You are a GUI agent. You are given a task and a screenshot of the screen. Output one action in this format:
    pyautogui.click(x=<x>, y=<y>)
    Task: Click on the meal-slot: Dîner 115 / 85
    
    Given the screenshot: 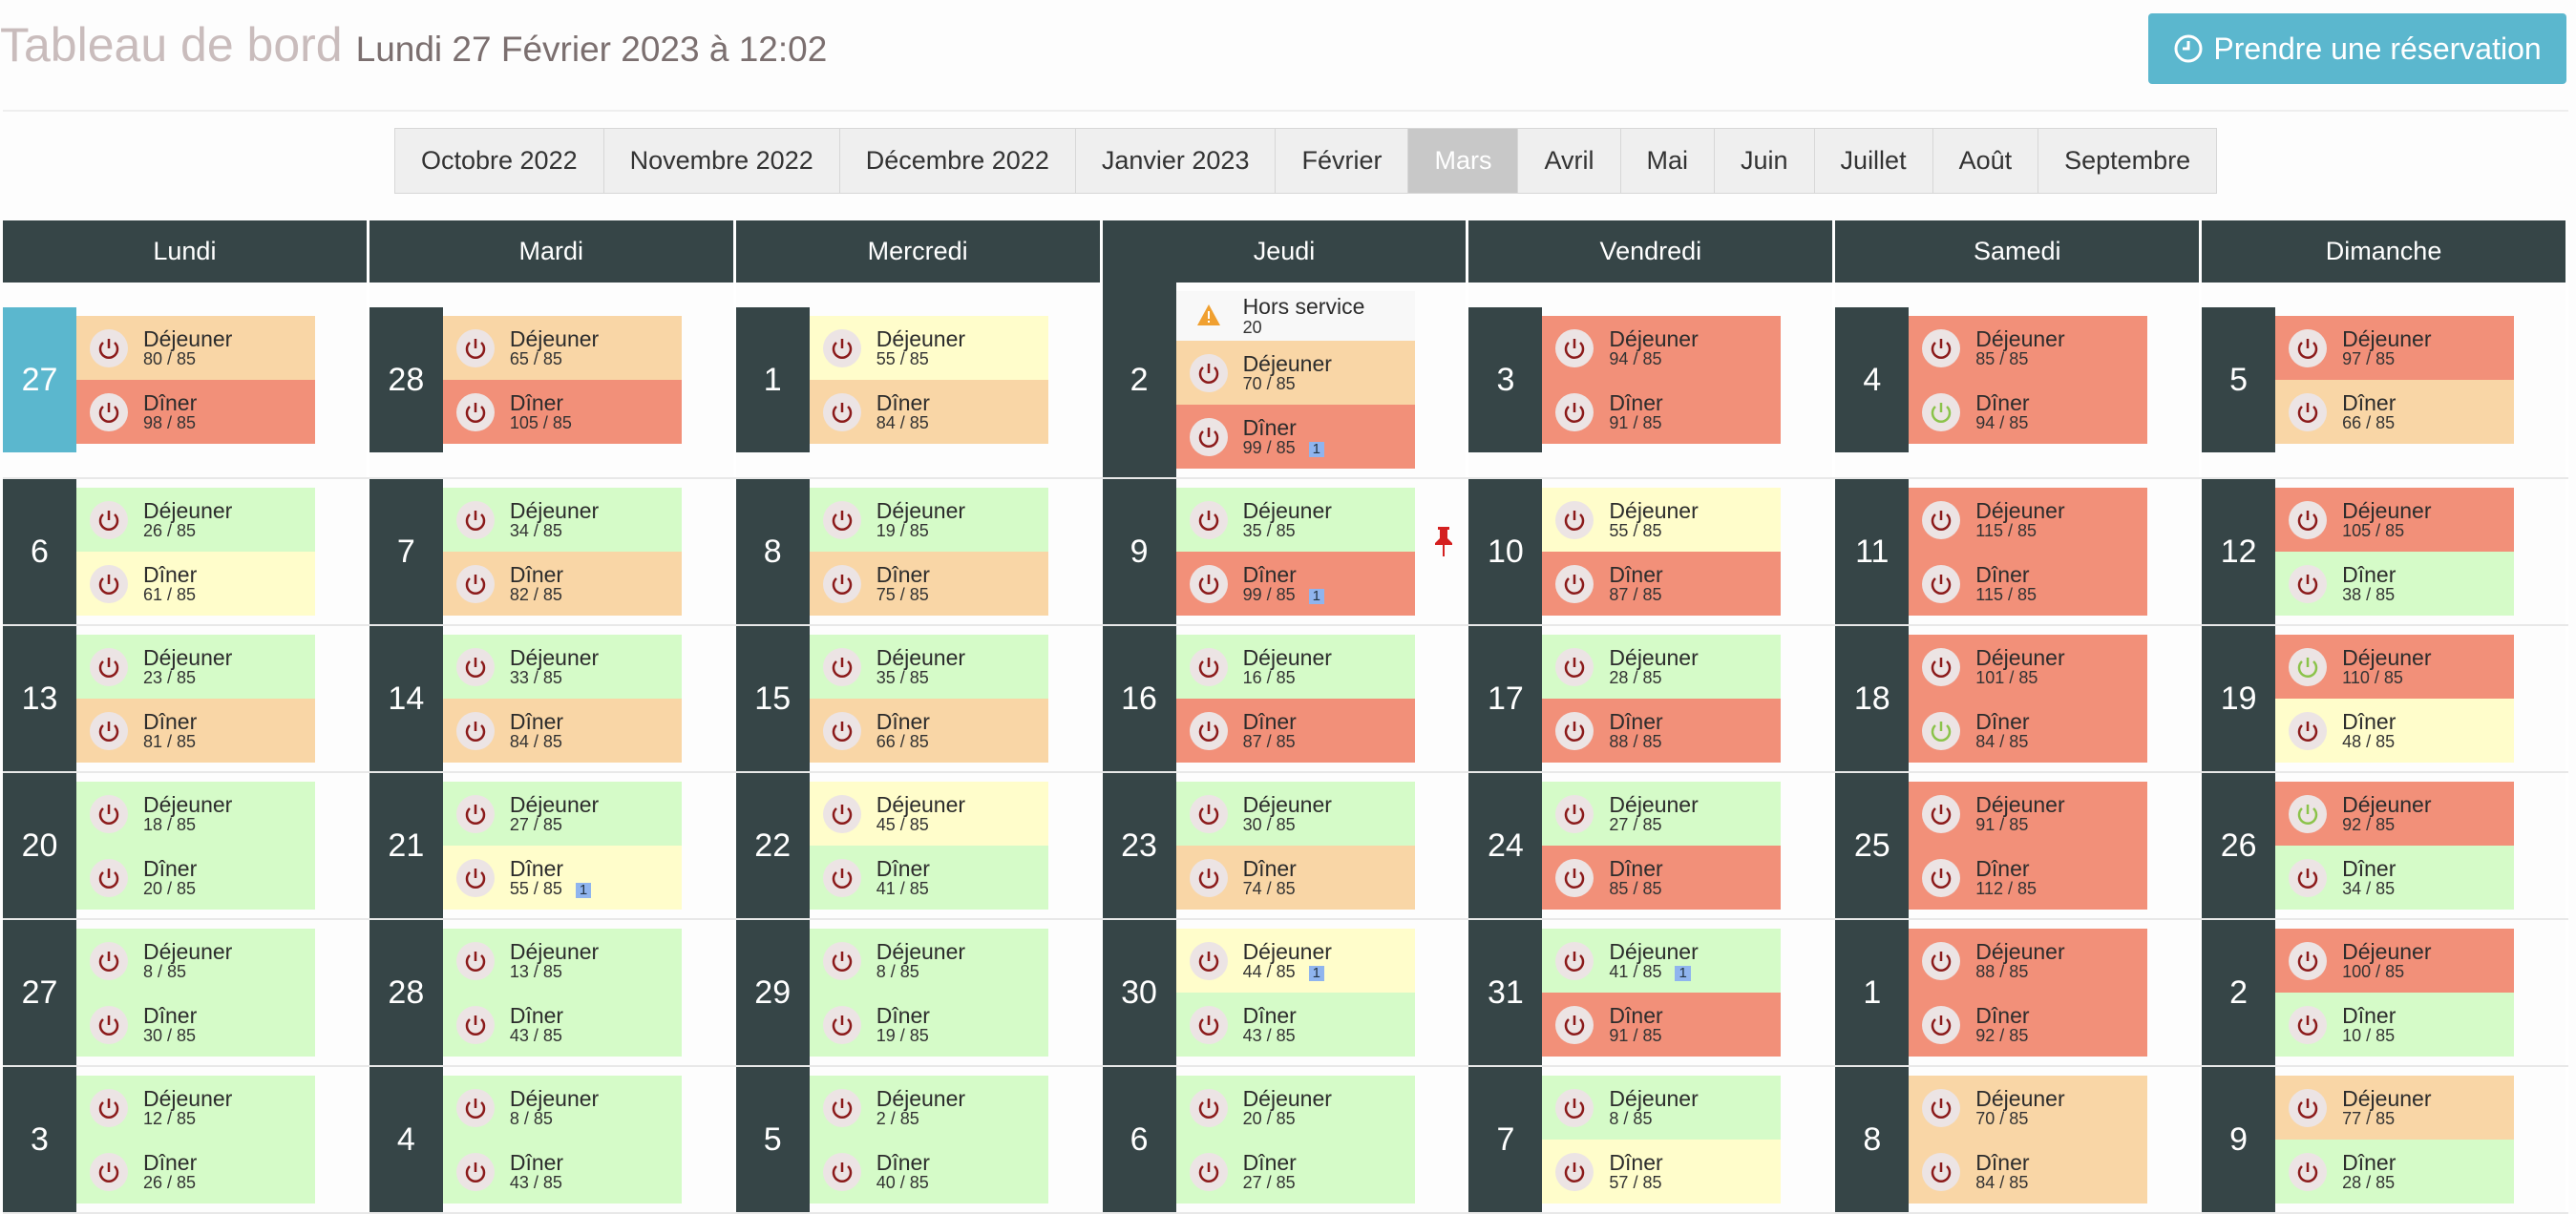 What is the action you would take?
    pyautogui.click(x=2028, y=584)
    